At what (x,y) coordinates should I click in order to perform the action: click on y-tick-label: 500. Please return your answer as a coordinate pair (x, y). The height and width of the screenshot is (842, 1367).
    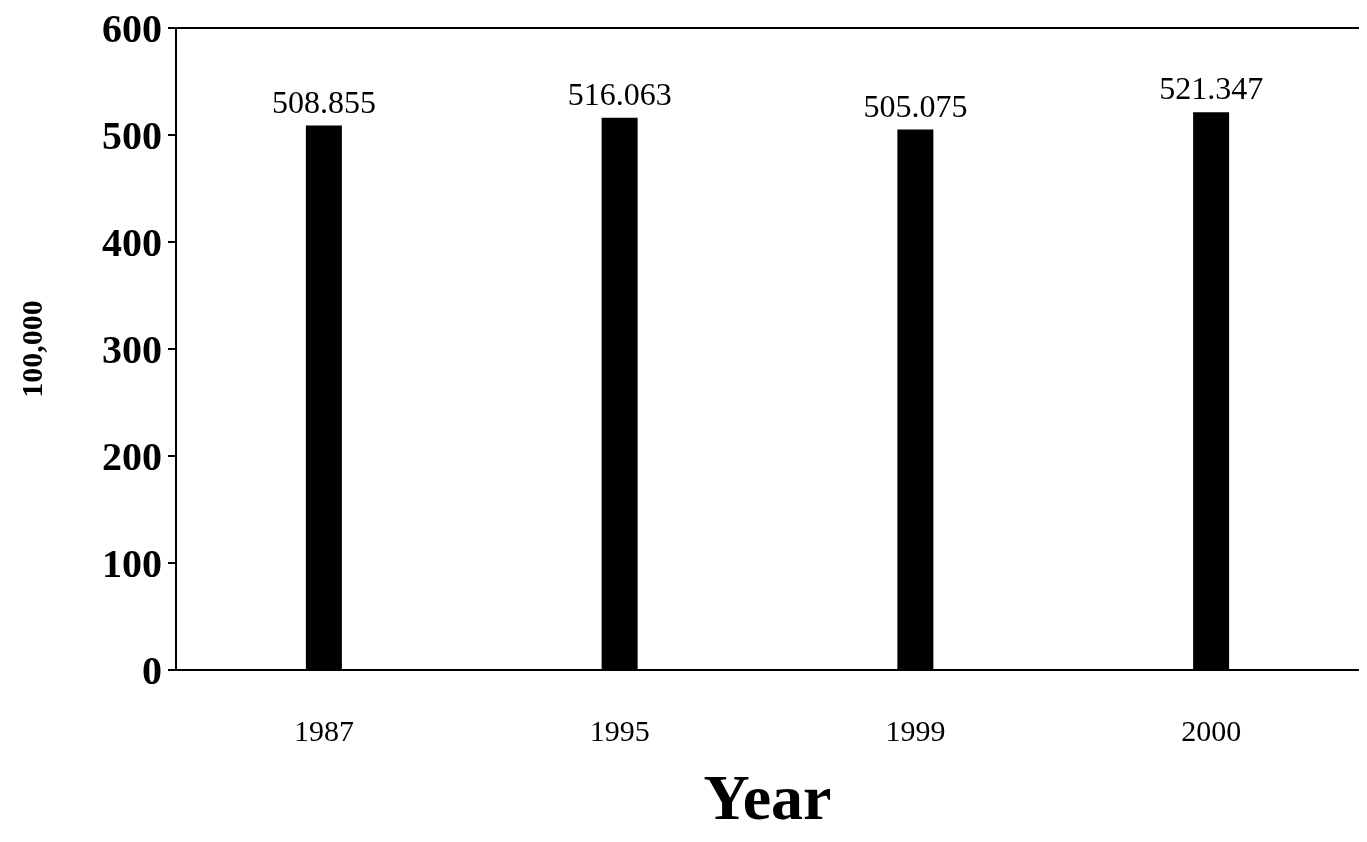
    Looking at the image, I should click on (132, 135).